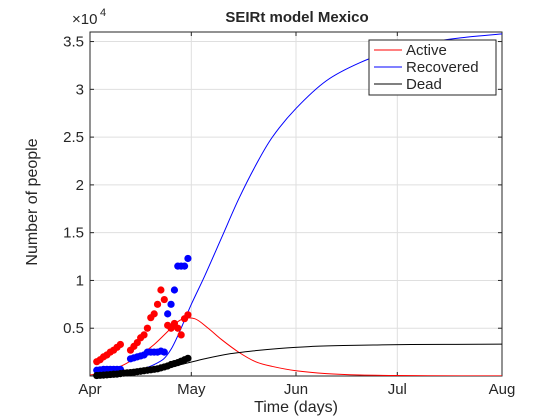 The height and width of the screenshot is (420, 560). I want to click on y-tick-label: 0.5, so click(73, 328).